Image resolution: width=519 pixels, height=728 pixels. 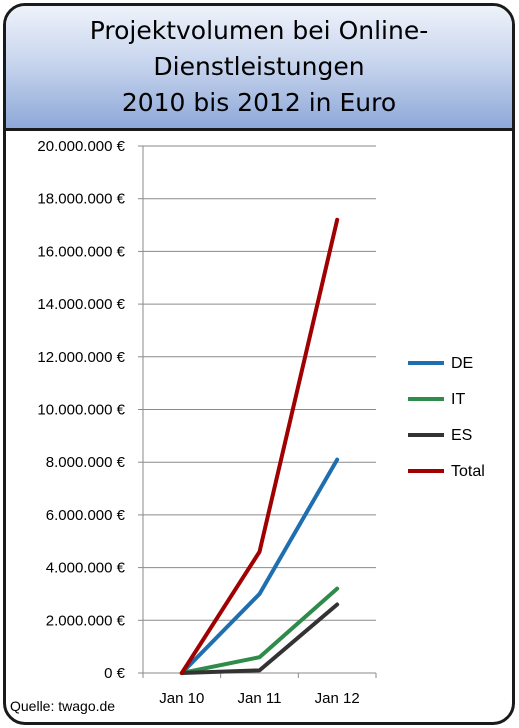 What do you see at coordinates (458, 399) in the screenshot?
I see `legend-label-it: IT` at bounding box center [458, 399].